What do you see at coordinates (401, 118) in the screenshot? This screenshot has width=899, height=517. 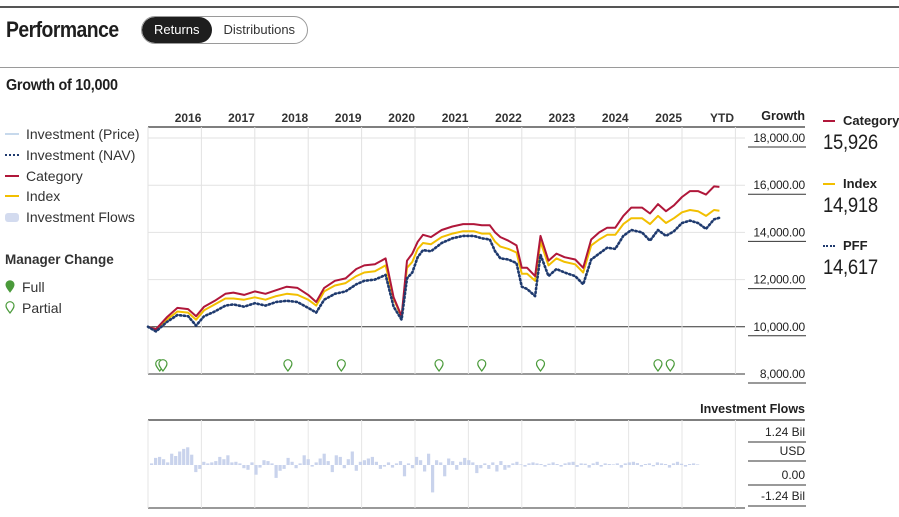 I see `x-tick-label: 2020` at bounding box center [401, 118].